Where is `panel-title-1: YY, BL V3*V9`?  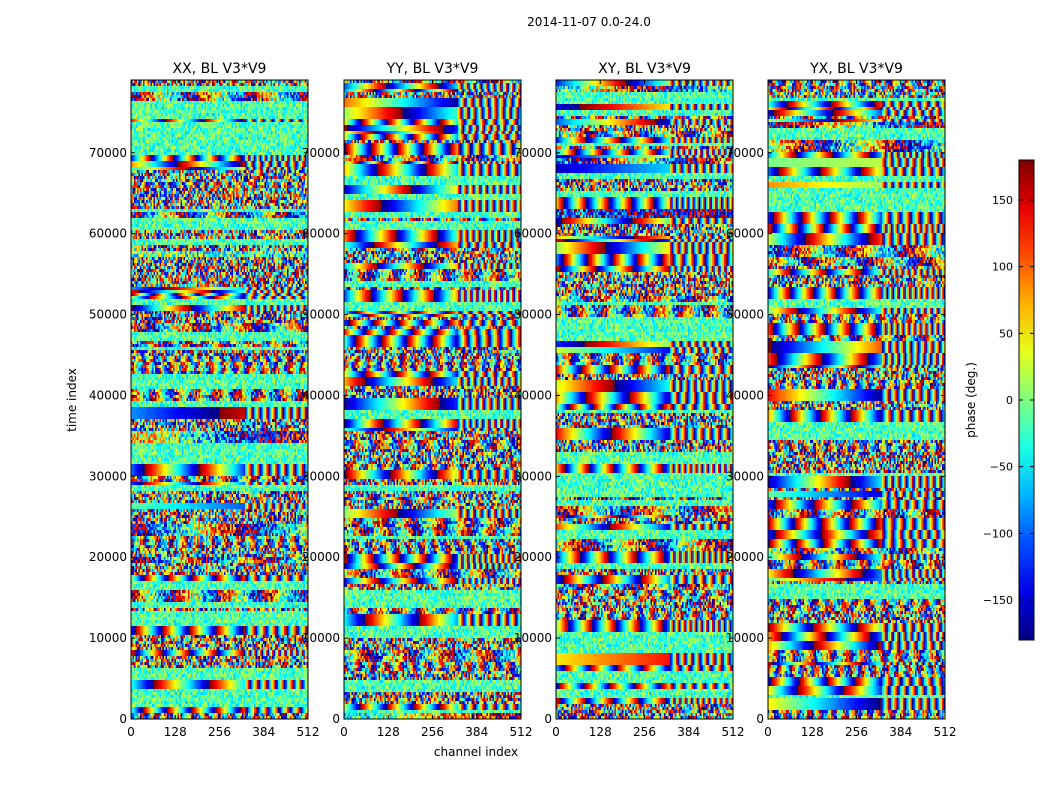 panel-title-1: YY, BL V3*V9 is located at coordinates (432, 69).